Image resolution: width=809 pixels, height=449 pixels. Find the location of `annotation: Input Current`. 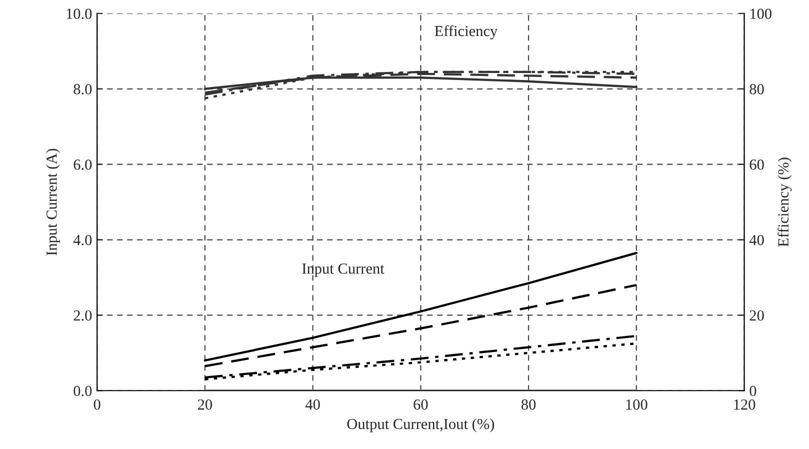

annotation: Input Current is located at coordinates (343, 270).